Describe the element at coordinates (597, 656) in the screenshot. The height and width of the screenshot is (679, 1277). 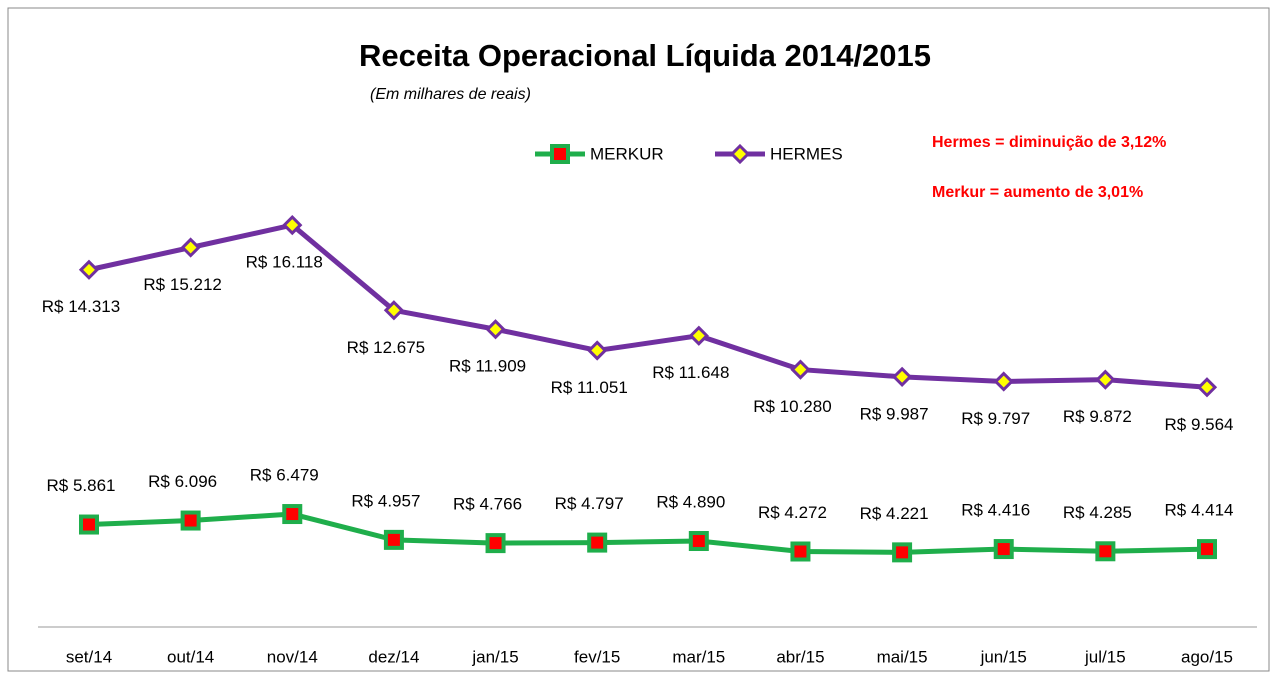
I see `x-tick-label: fev/15` at that location.